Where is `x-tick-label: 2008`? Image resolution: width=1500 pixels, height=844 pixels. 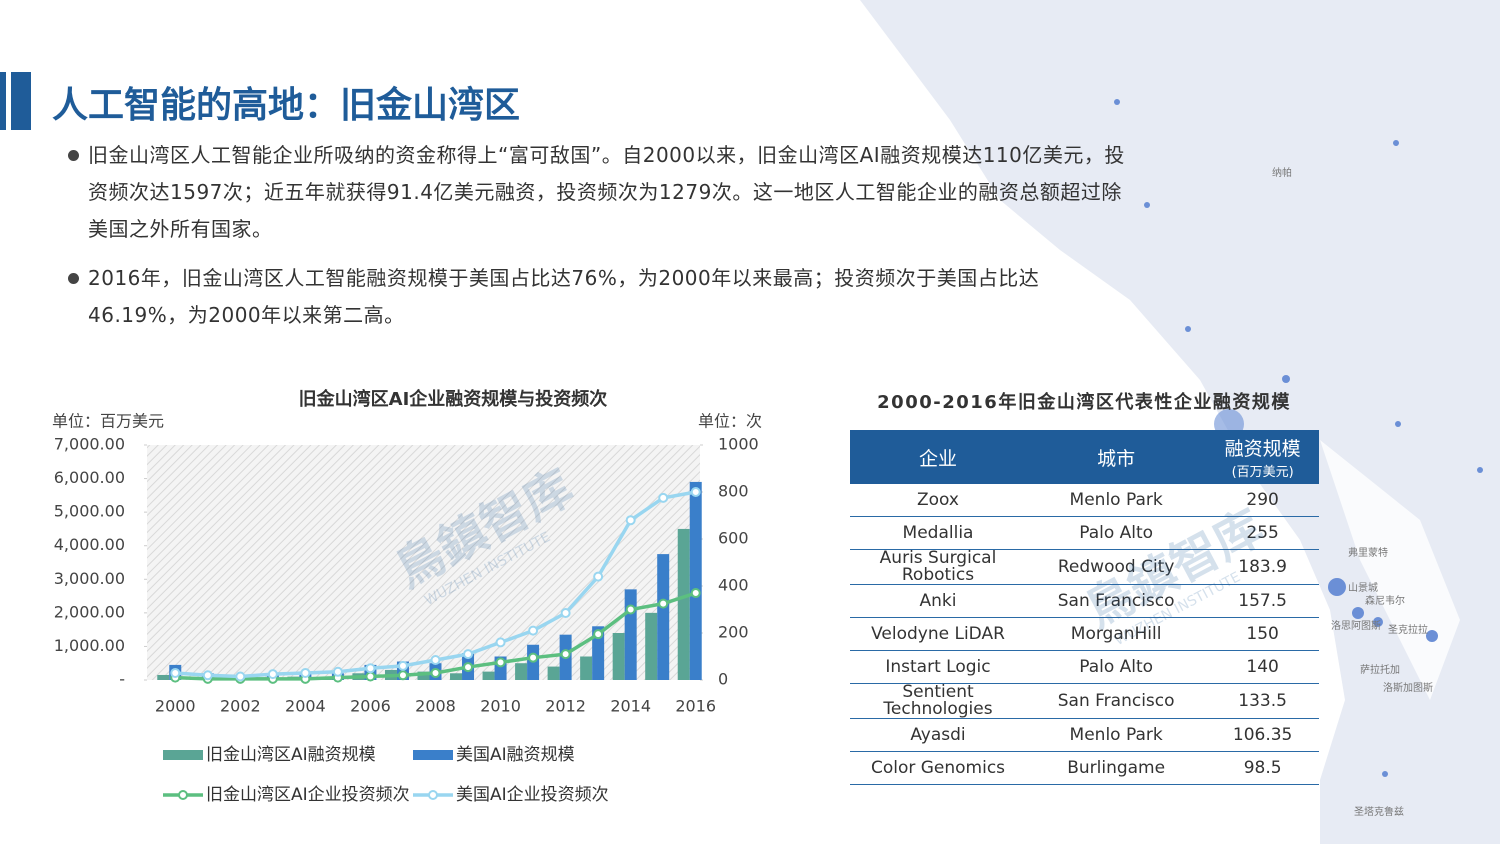 x-tick-label: 2008 is located at coordinates (435, 706).